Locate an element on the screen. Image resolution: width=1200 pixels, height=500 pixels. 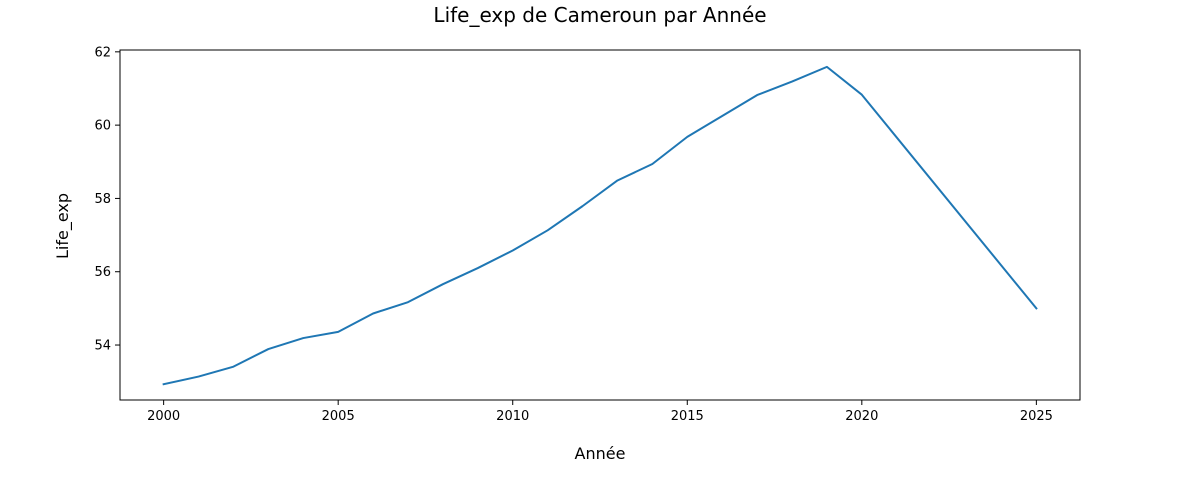
x-axis-label: Année is located at coordinates (600, 453).